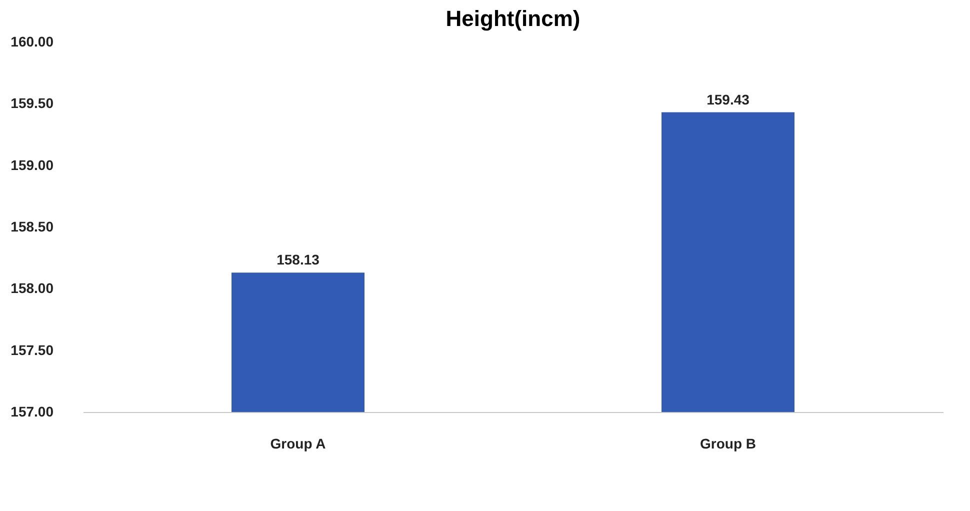  I want to click on y-tick-label: 160.00, so click(32, 42).